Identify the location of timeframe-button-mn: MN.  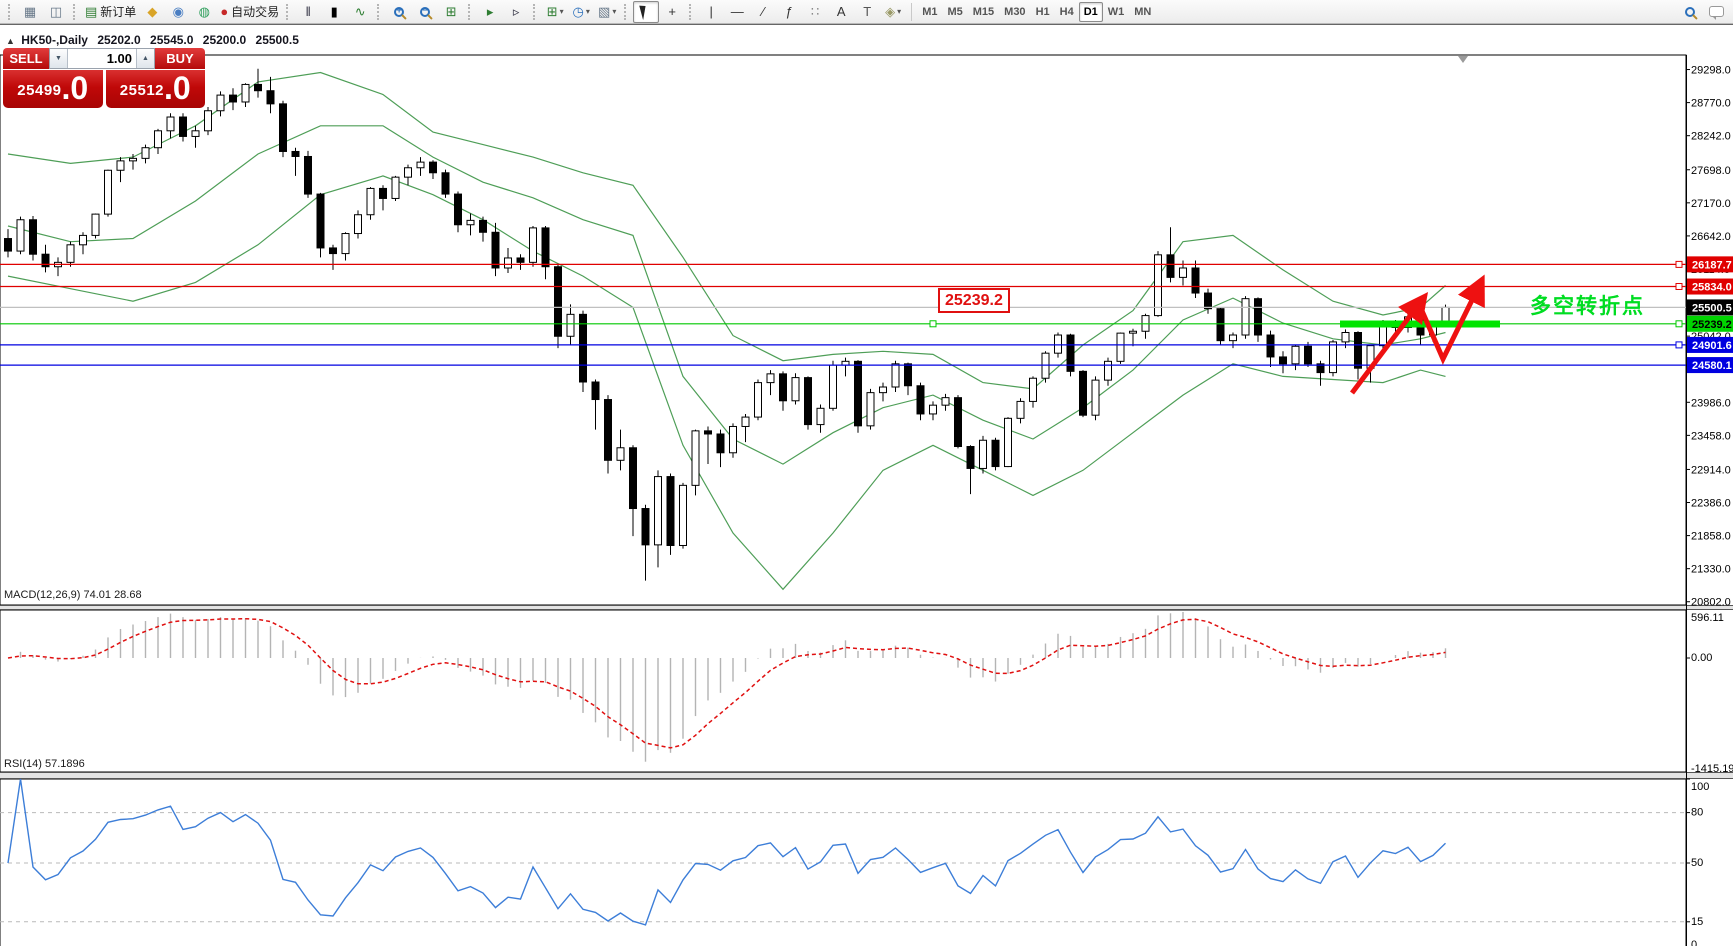
(1143, 11).